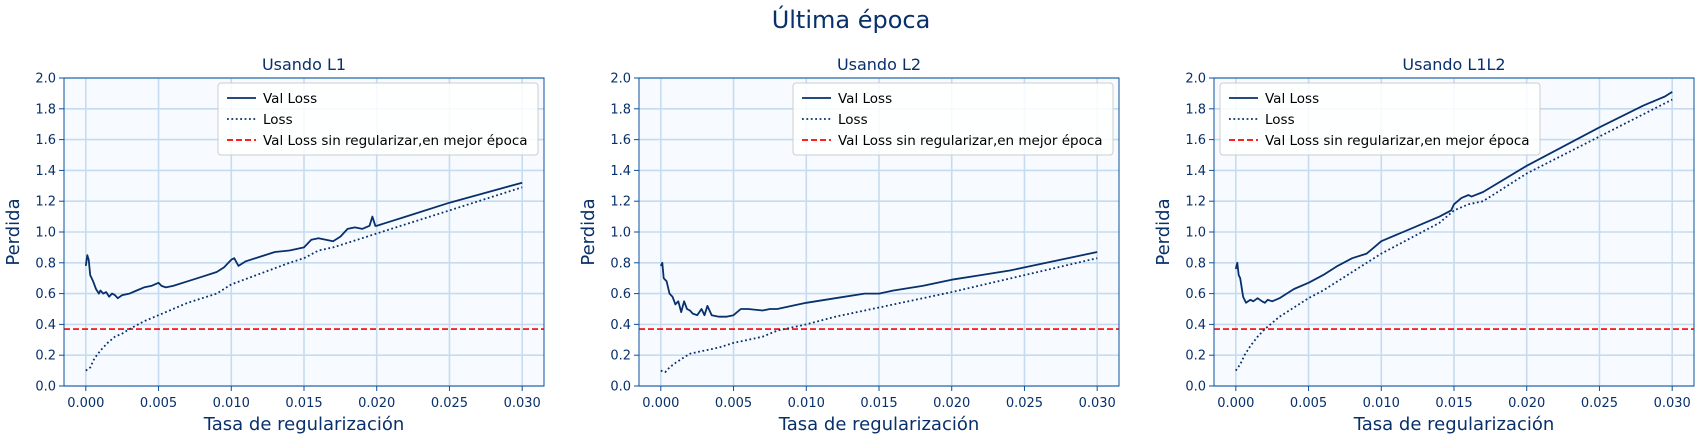 This screenshot has height=443, width=1702. What do you see at coordinates (1453, 64) in the screenshot?
I see `subplot-title: Usando L1L2` at bounding box center [1453, 64].